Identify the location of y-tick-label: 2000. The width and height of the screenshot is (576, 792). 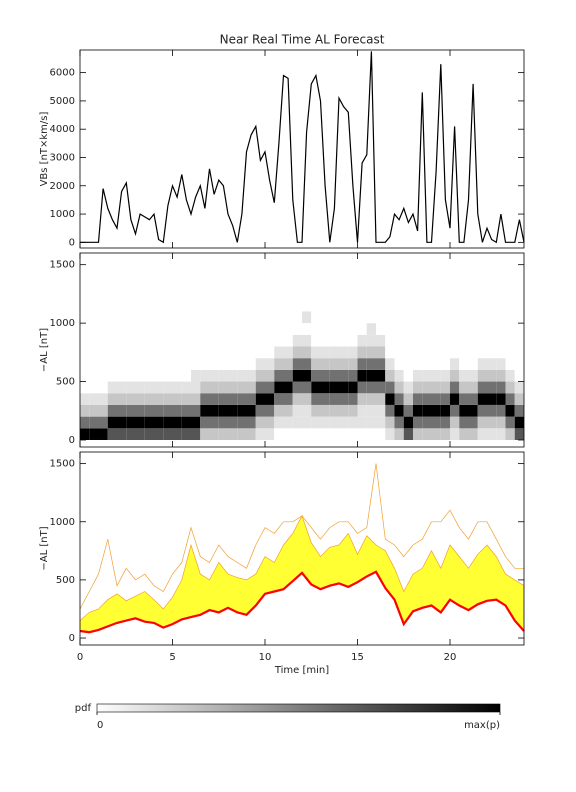
(62, 186).